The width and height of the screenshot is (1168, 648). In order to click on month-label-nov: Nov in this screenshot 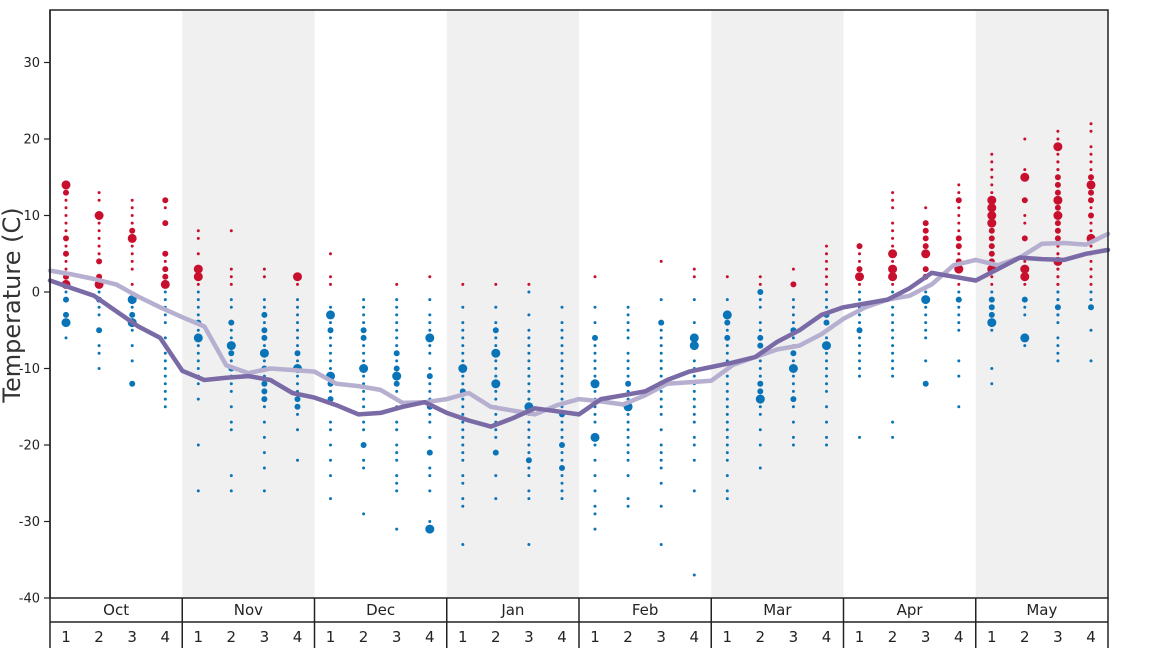, I will do `click(248, 610)`.